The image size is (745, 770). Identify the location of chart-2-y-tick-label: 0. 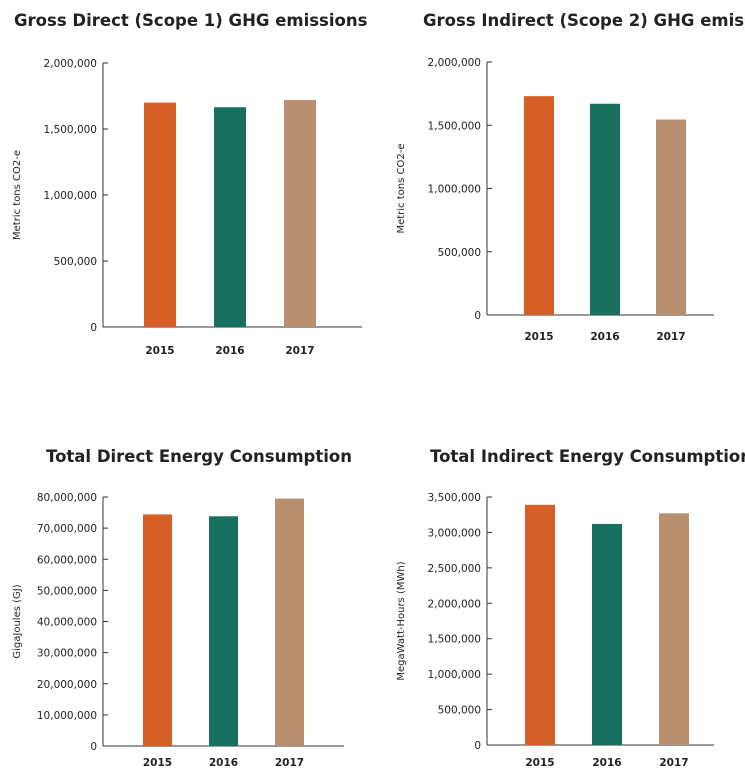
(477, 316).